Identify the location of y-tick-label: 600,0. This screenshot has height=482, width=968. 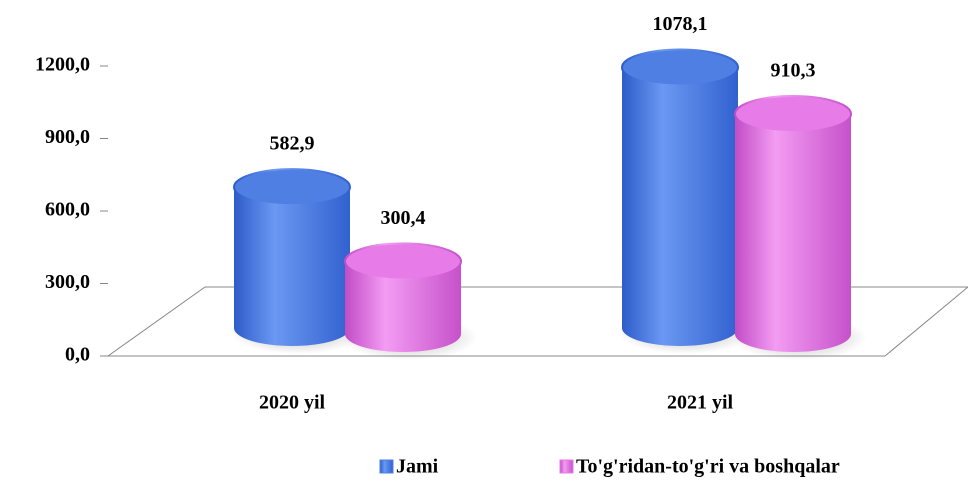
(67, 210).